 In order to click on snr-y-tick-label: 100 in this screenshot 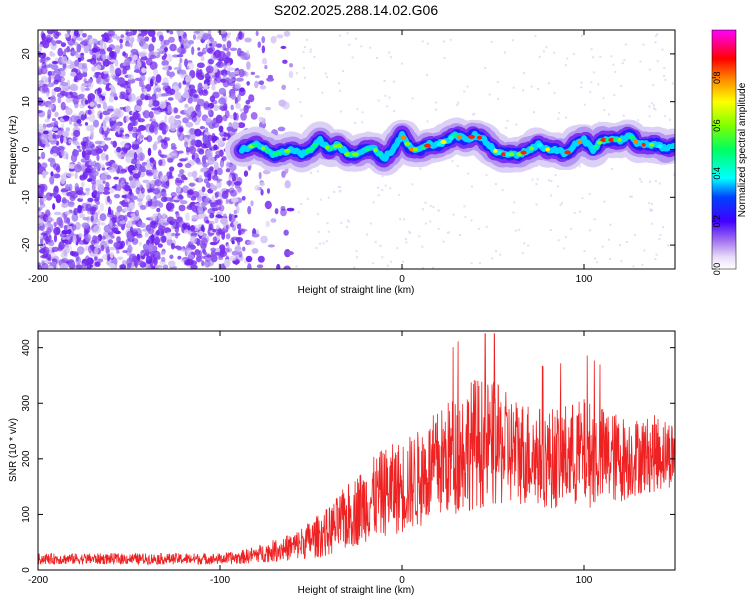, I will do `click(26, 514)`.